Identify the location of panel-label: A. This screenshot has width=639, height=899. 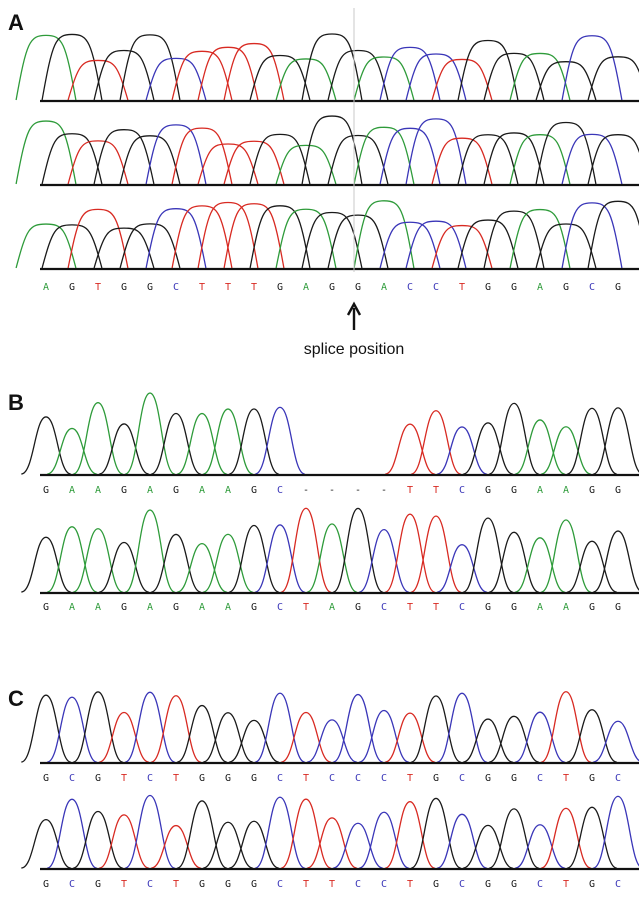
(16, 22).